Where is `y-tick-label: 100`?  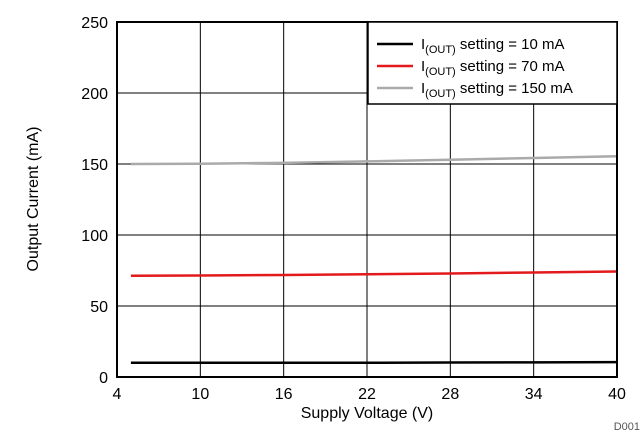 y-tick-label: 100 is located at coordinates (94, 236).